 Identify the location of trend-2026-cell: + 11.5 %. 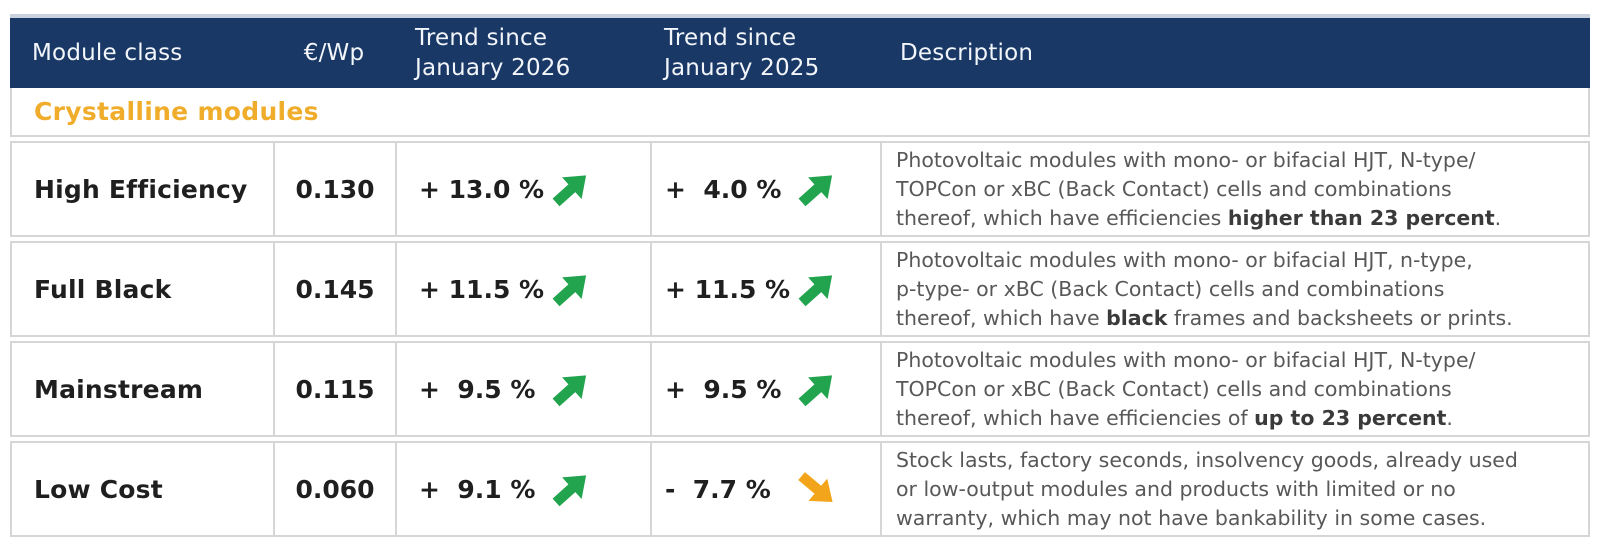
(522, 289).